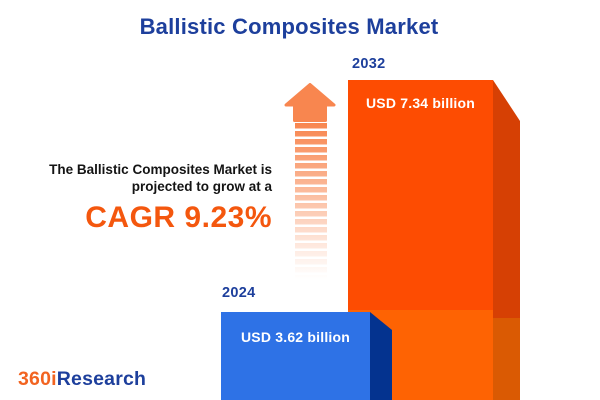 The height and width of the screenshot is (400, 600). What do you see at coordinates (381, 356) in the screenshot?
I see `bar-2024-side` at bounding box center [381, 356].